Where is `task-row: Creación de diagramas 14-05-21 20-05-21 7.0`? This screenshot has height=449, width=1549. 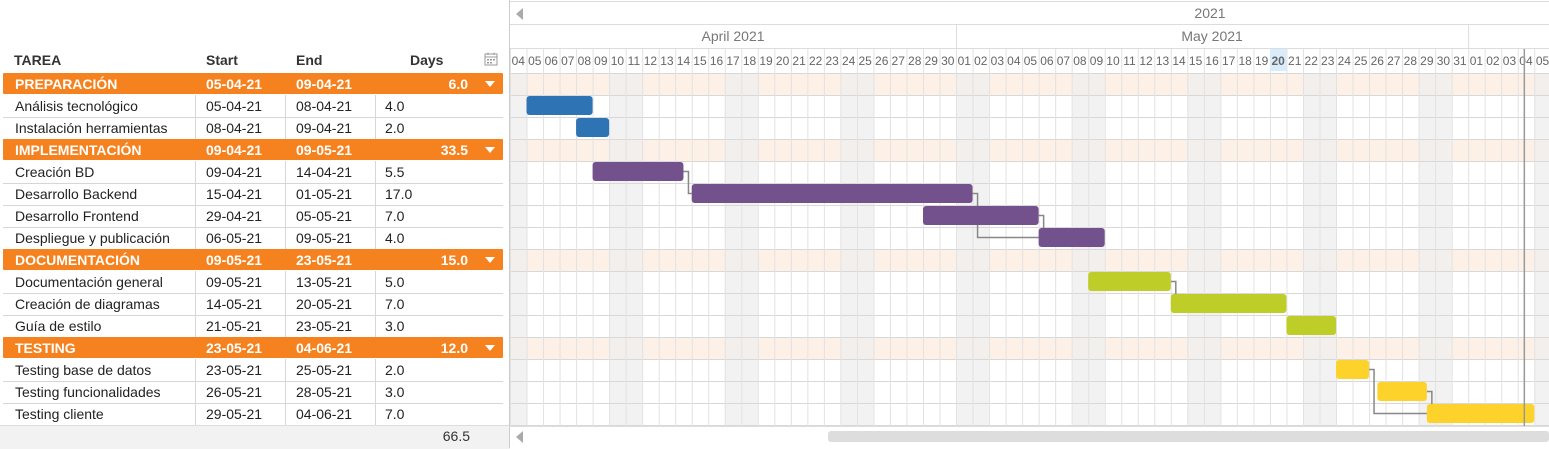
task-row: Creación de diagramas 14-05-21 20-05-21 7.0 is located at coordinates (253, 304).